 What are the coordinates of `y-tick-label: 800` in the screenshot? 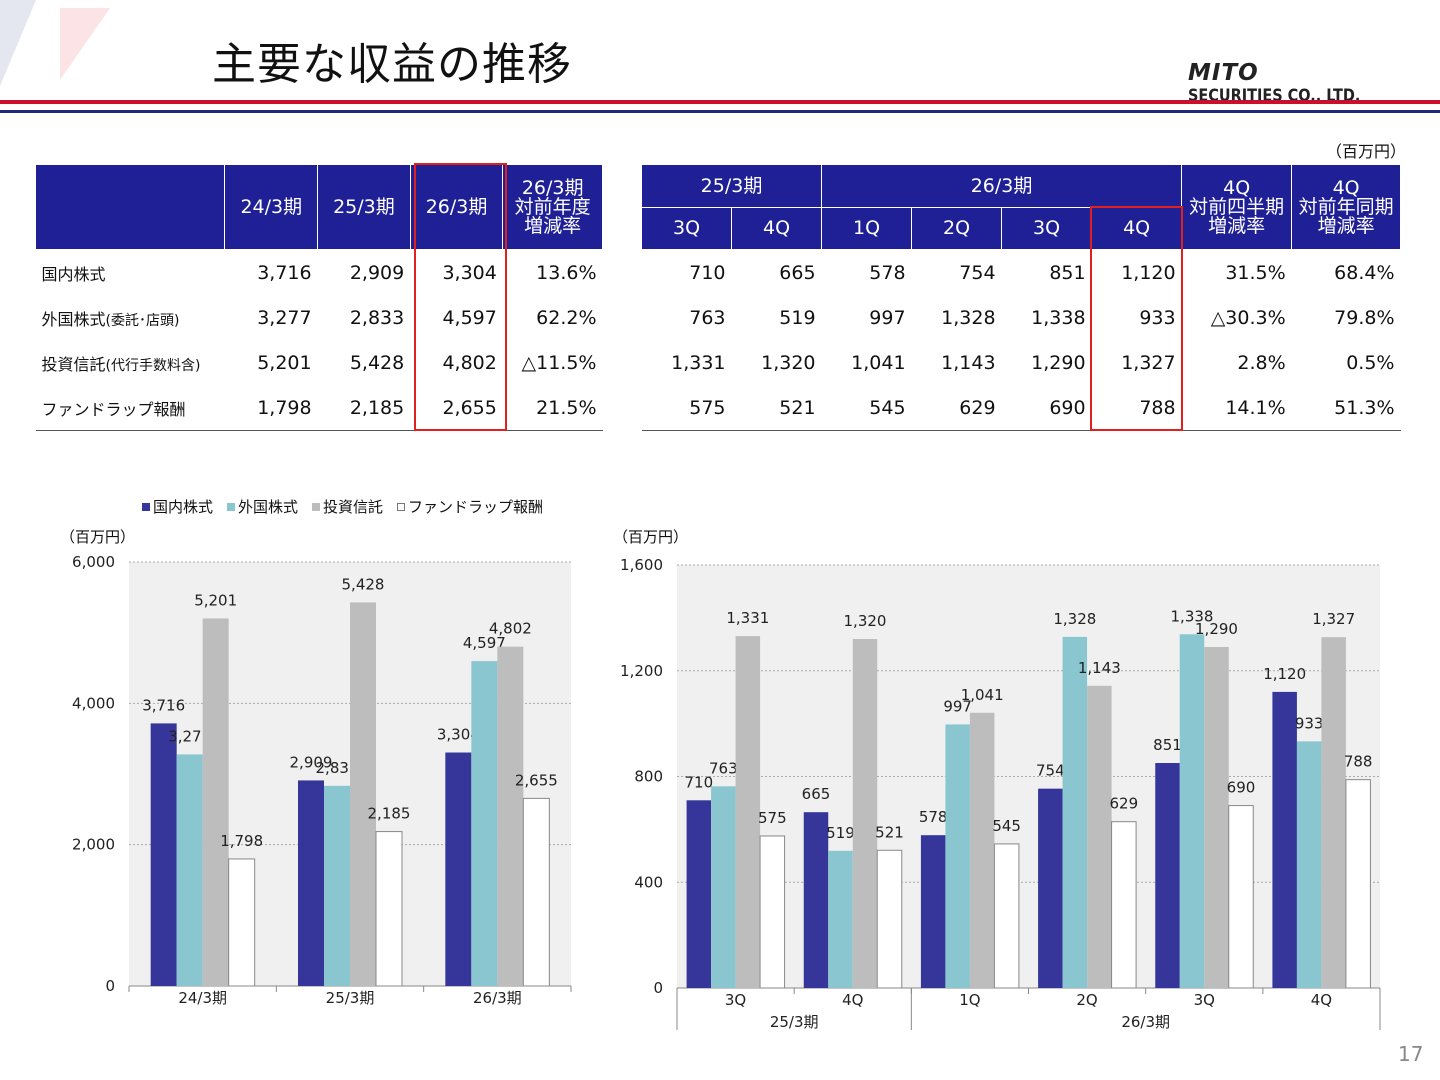 It's located at (648, 777).